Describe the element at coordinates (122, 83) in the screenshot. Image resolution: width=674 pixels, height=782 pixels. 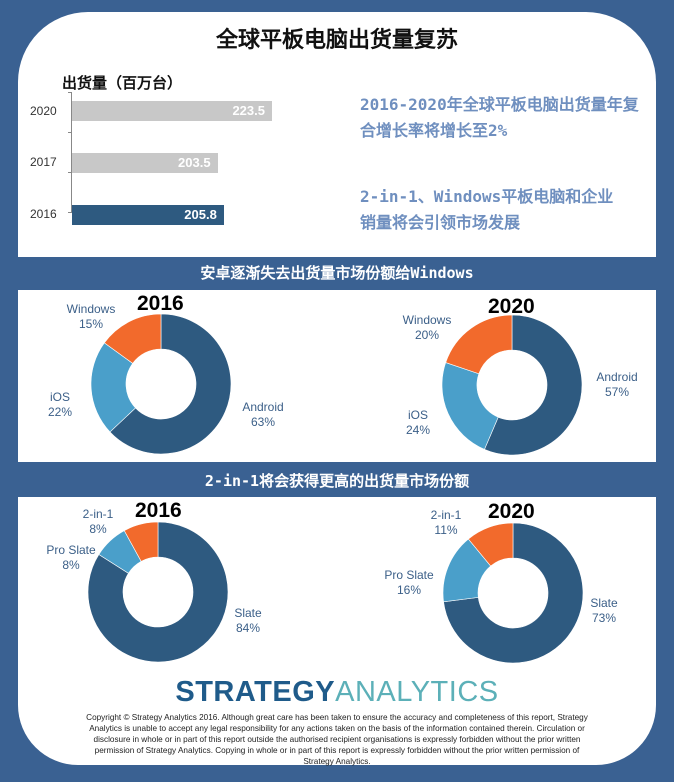
I see `bar-chart-title: 出货量（百万台）` at that location.